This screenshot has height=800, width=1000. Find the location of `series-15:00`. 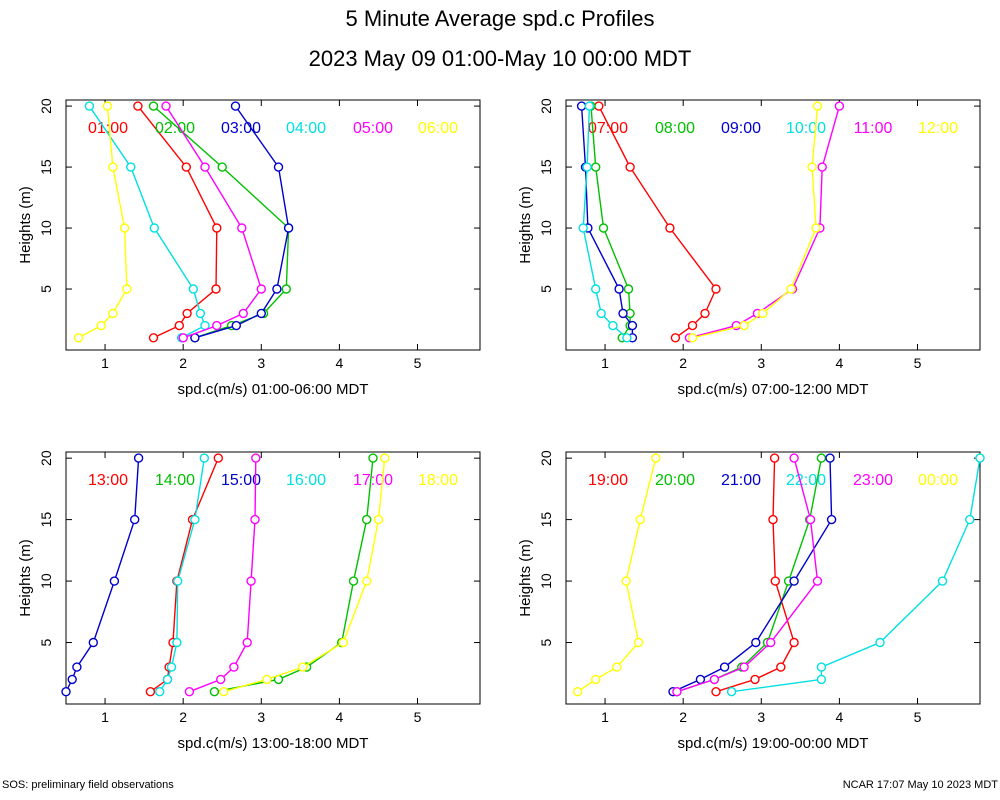

series-15:00 is located at coordinates (102, 575).